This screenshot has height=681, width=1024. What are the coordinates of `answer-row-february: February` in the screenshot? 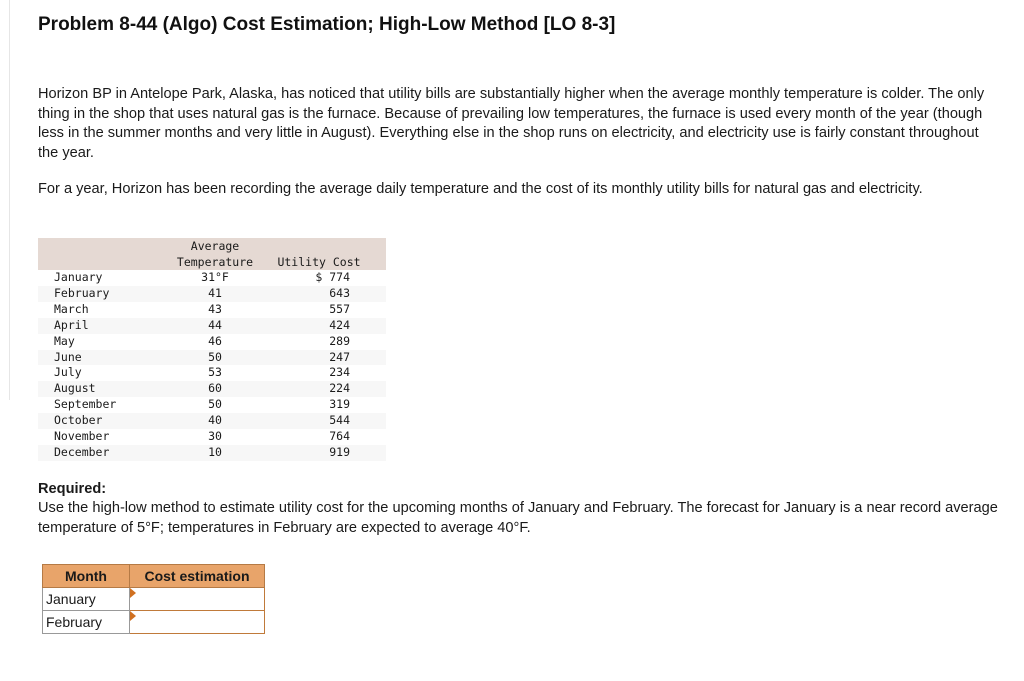 It's located at (153, 622).